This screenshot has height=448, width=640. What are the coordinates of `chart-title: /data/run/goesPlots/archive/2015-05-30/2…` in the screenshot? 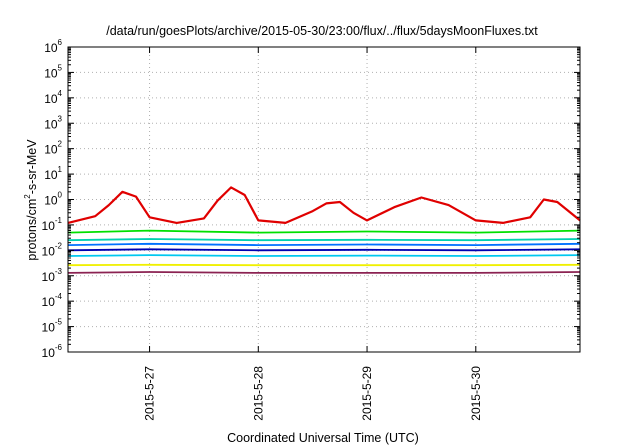 It's located at (322, 31).